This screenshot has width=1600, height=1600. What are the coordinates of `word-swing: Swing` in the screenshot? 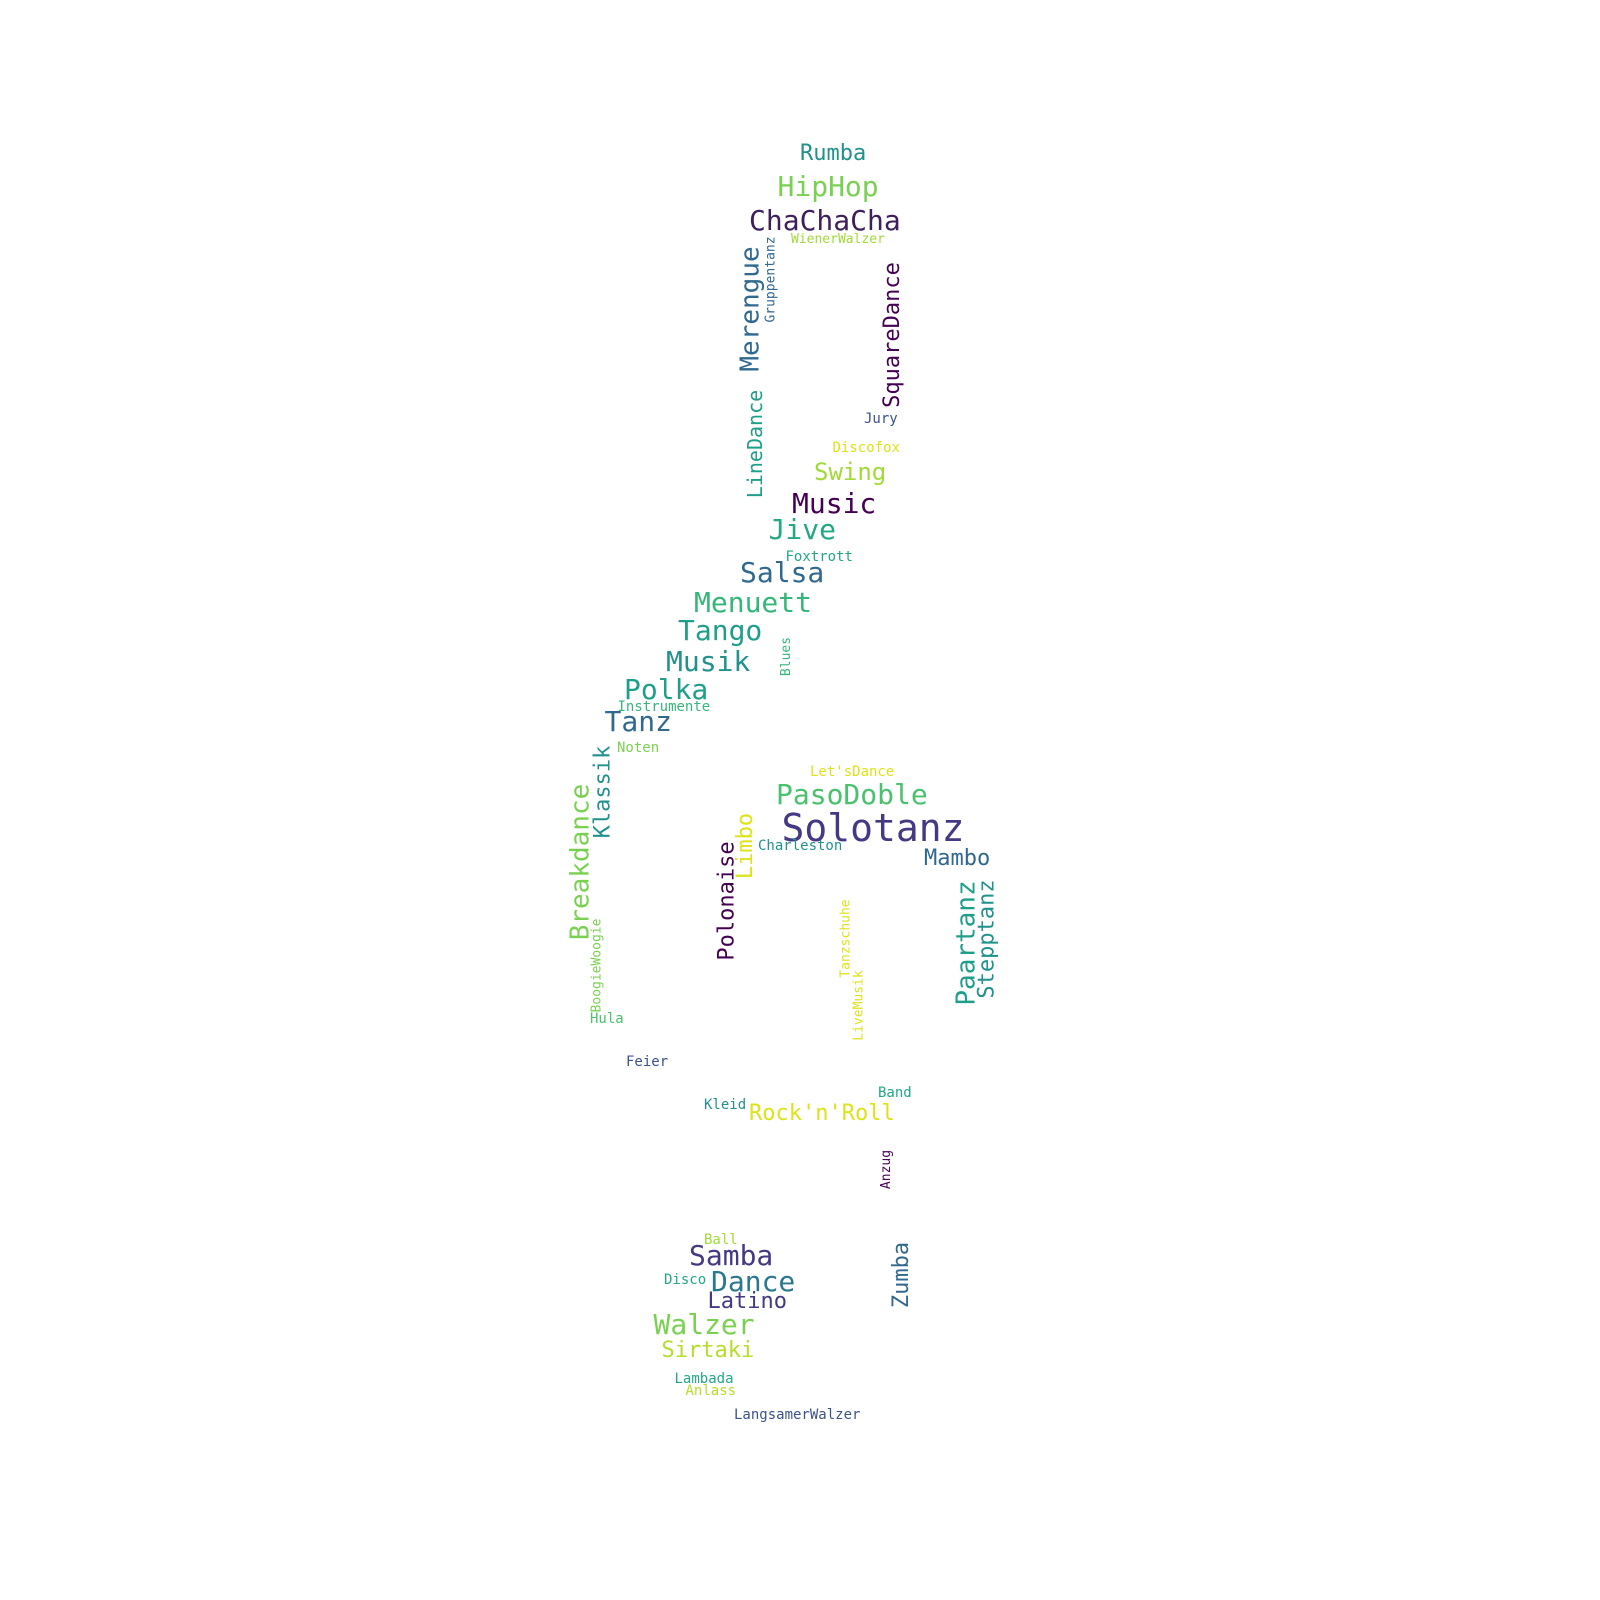 It's located at (850, 472).